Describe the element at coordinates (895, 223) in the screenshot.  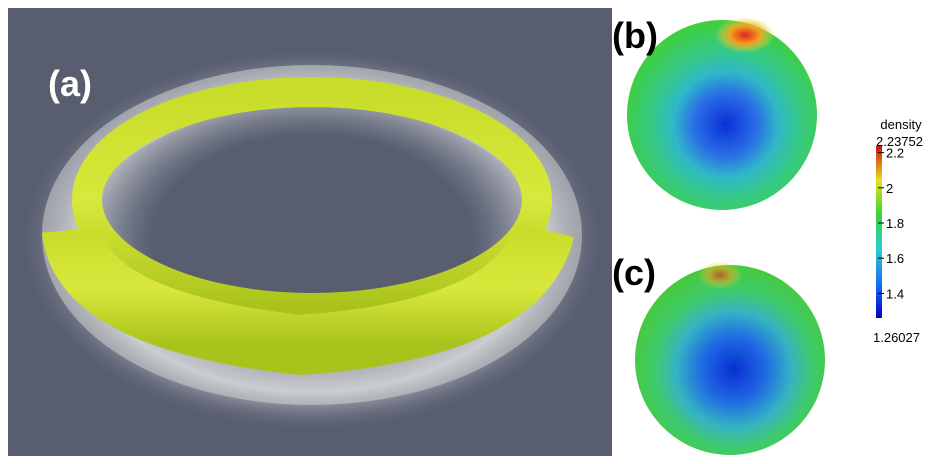
I see `tick-label: 1.8` at that location.